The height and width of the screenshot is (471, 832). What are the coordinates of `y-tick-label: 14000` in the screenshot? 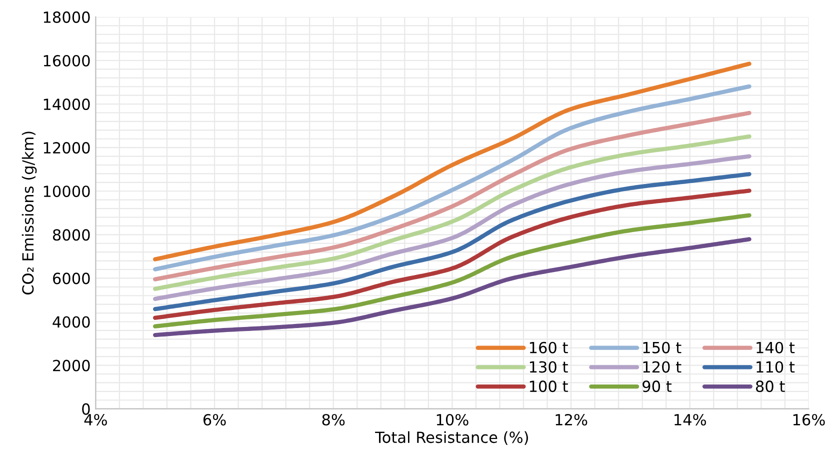 It's located at (67, 104).